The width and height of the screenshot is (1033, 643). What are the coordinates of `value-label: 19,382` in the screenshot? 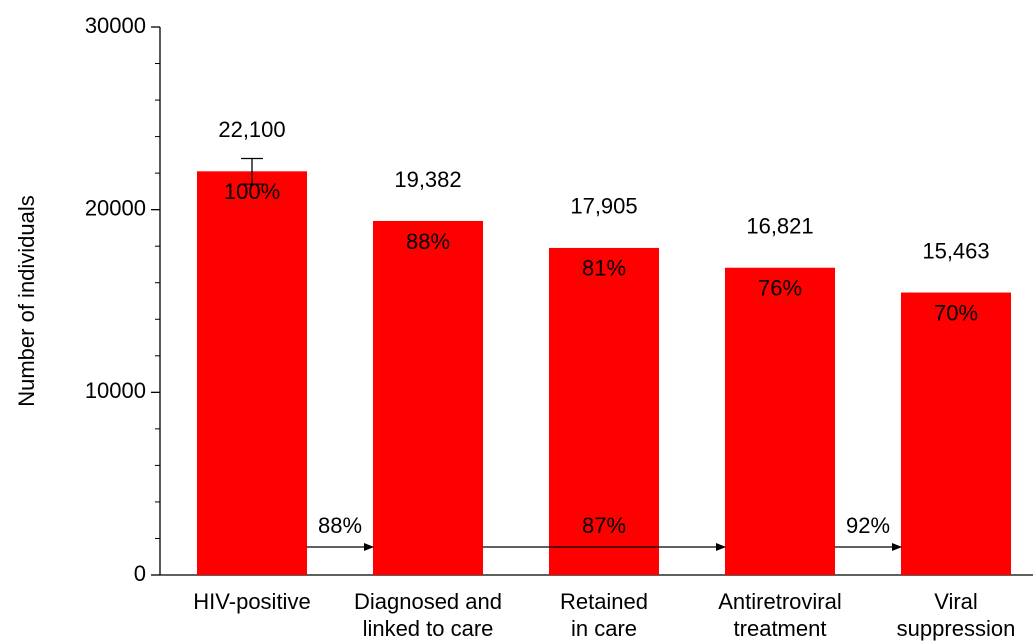 It's located at (427, 179).